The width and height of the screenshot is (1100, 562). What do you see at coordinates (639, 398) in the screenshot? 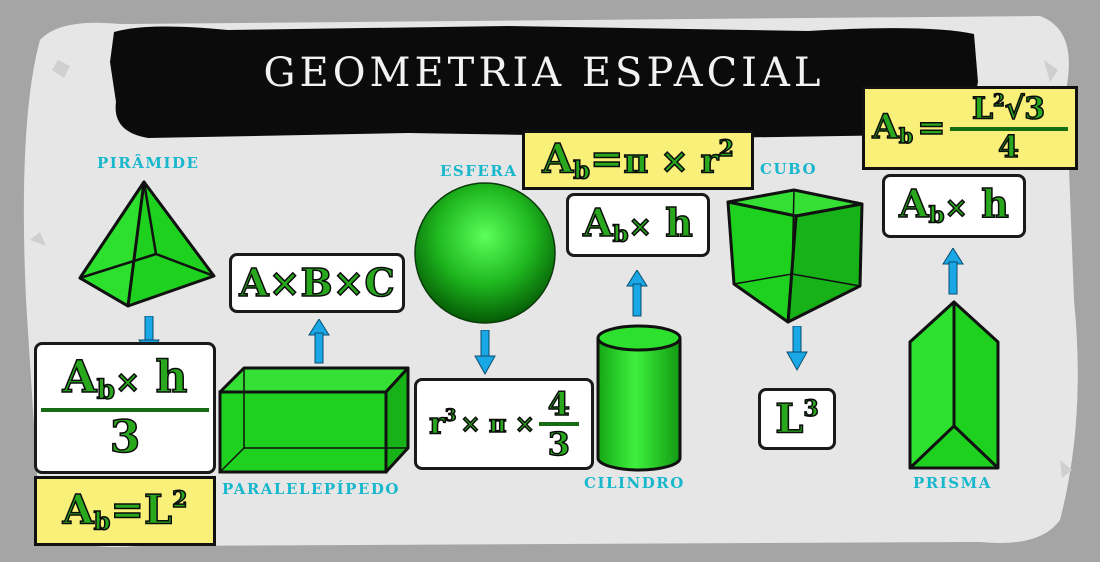
I see `cylinder-shape` at bounding box center [639, 398].